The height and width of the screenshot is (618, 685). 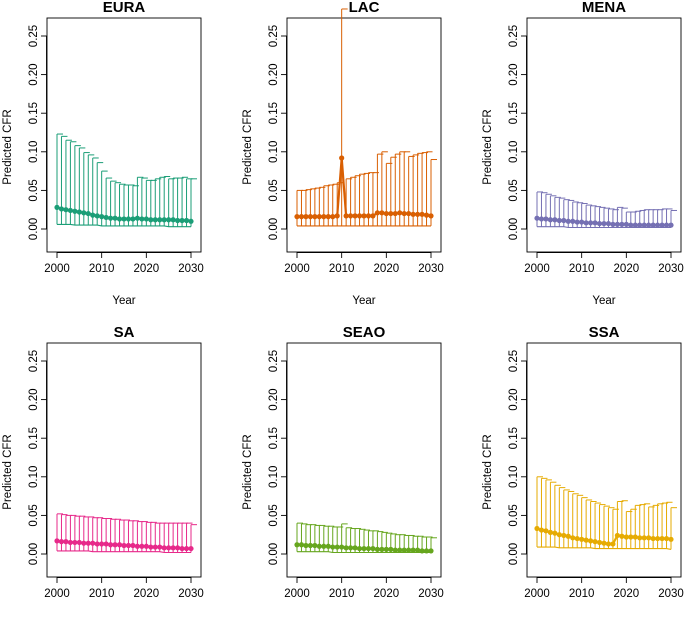 I want to click on x-axis-label: Year, so click(x=123, y=301).